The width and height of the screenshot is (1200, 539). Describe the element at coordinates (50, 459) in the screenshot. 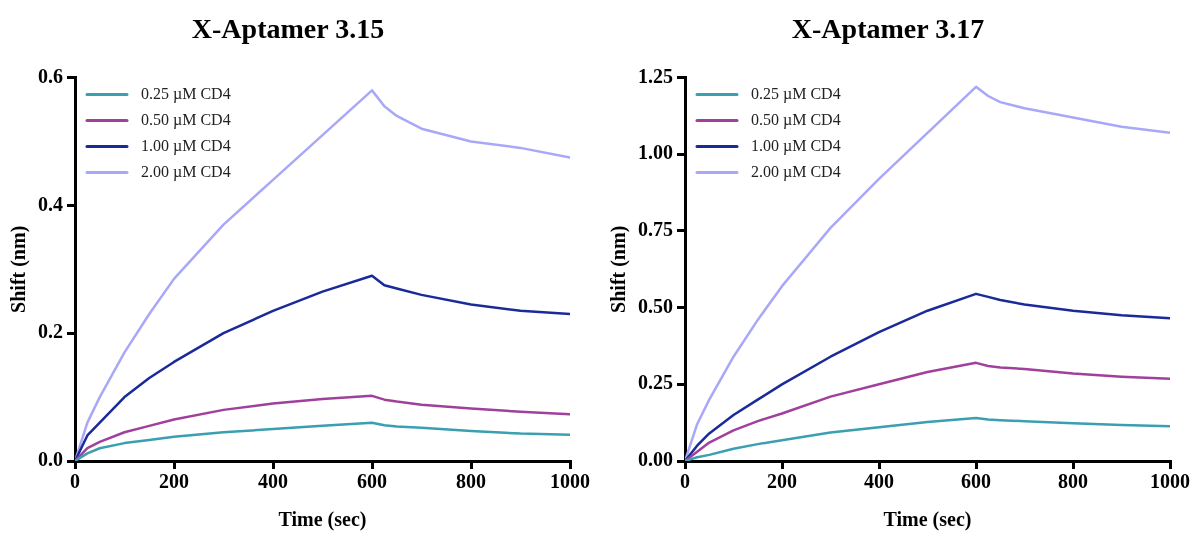

I see `y-tick-label: 0.0` at that location.